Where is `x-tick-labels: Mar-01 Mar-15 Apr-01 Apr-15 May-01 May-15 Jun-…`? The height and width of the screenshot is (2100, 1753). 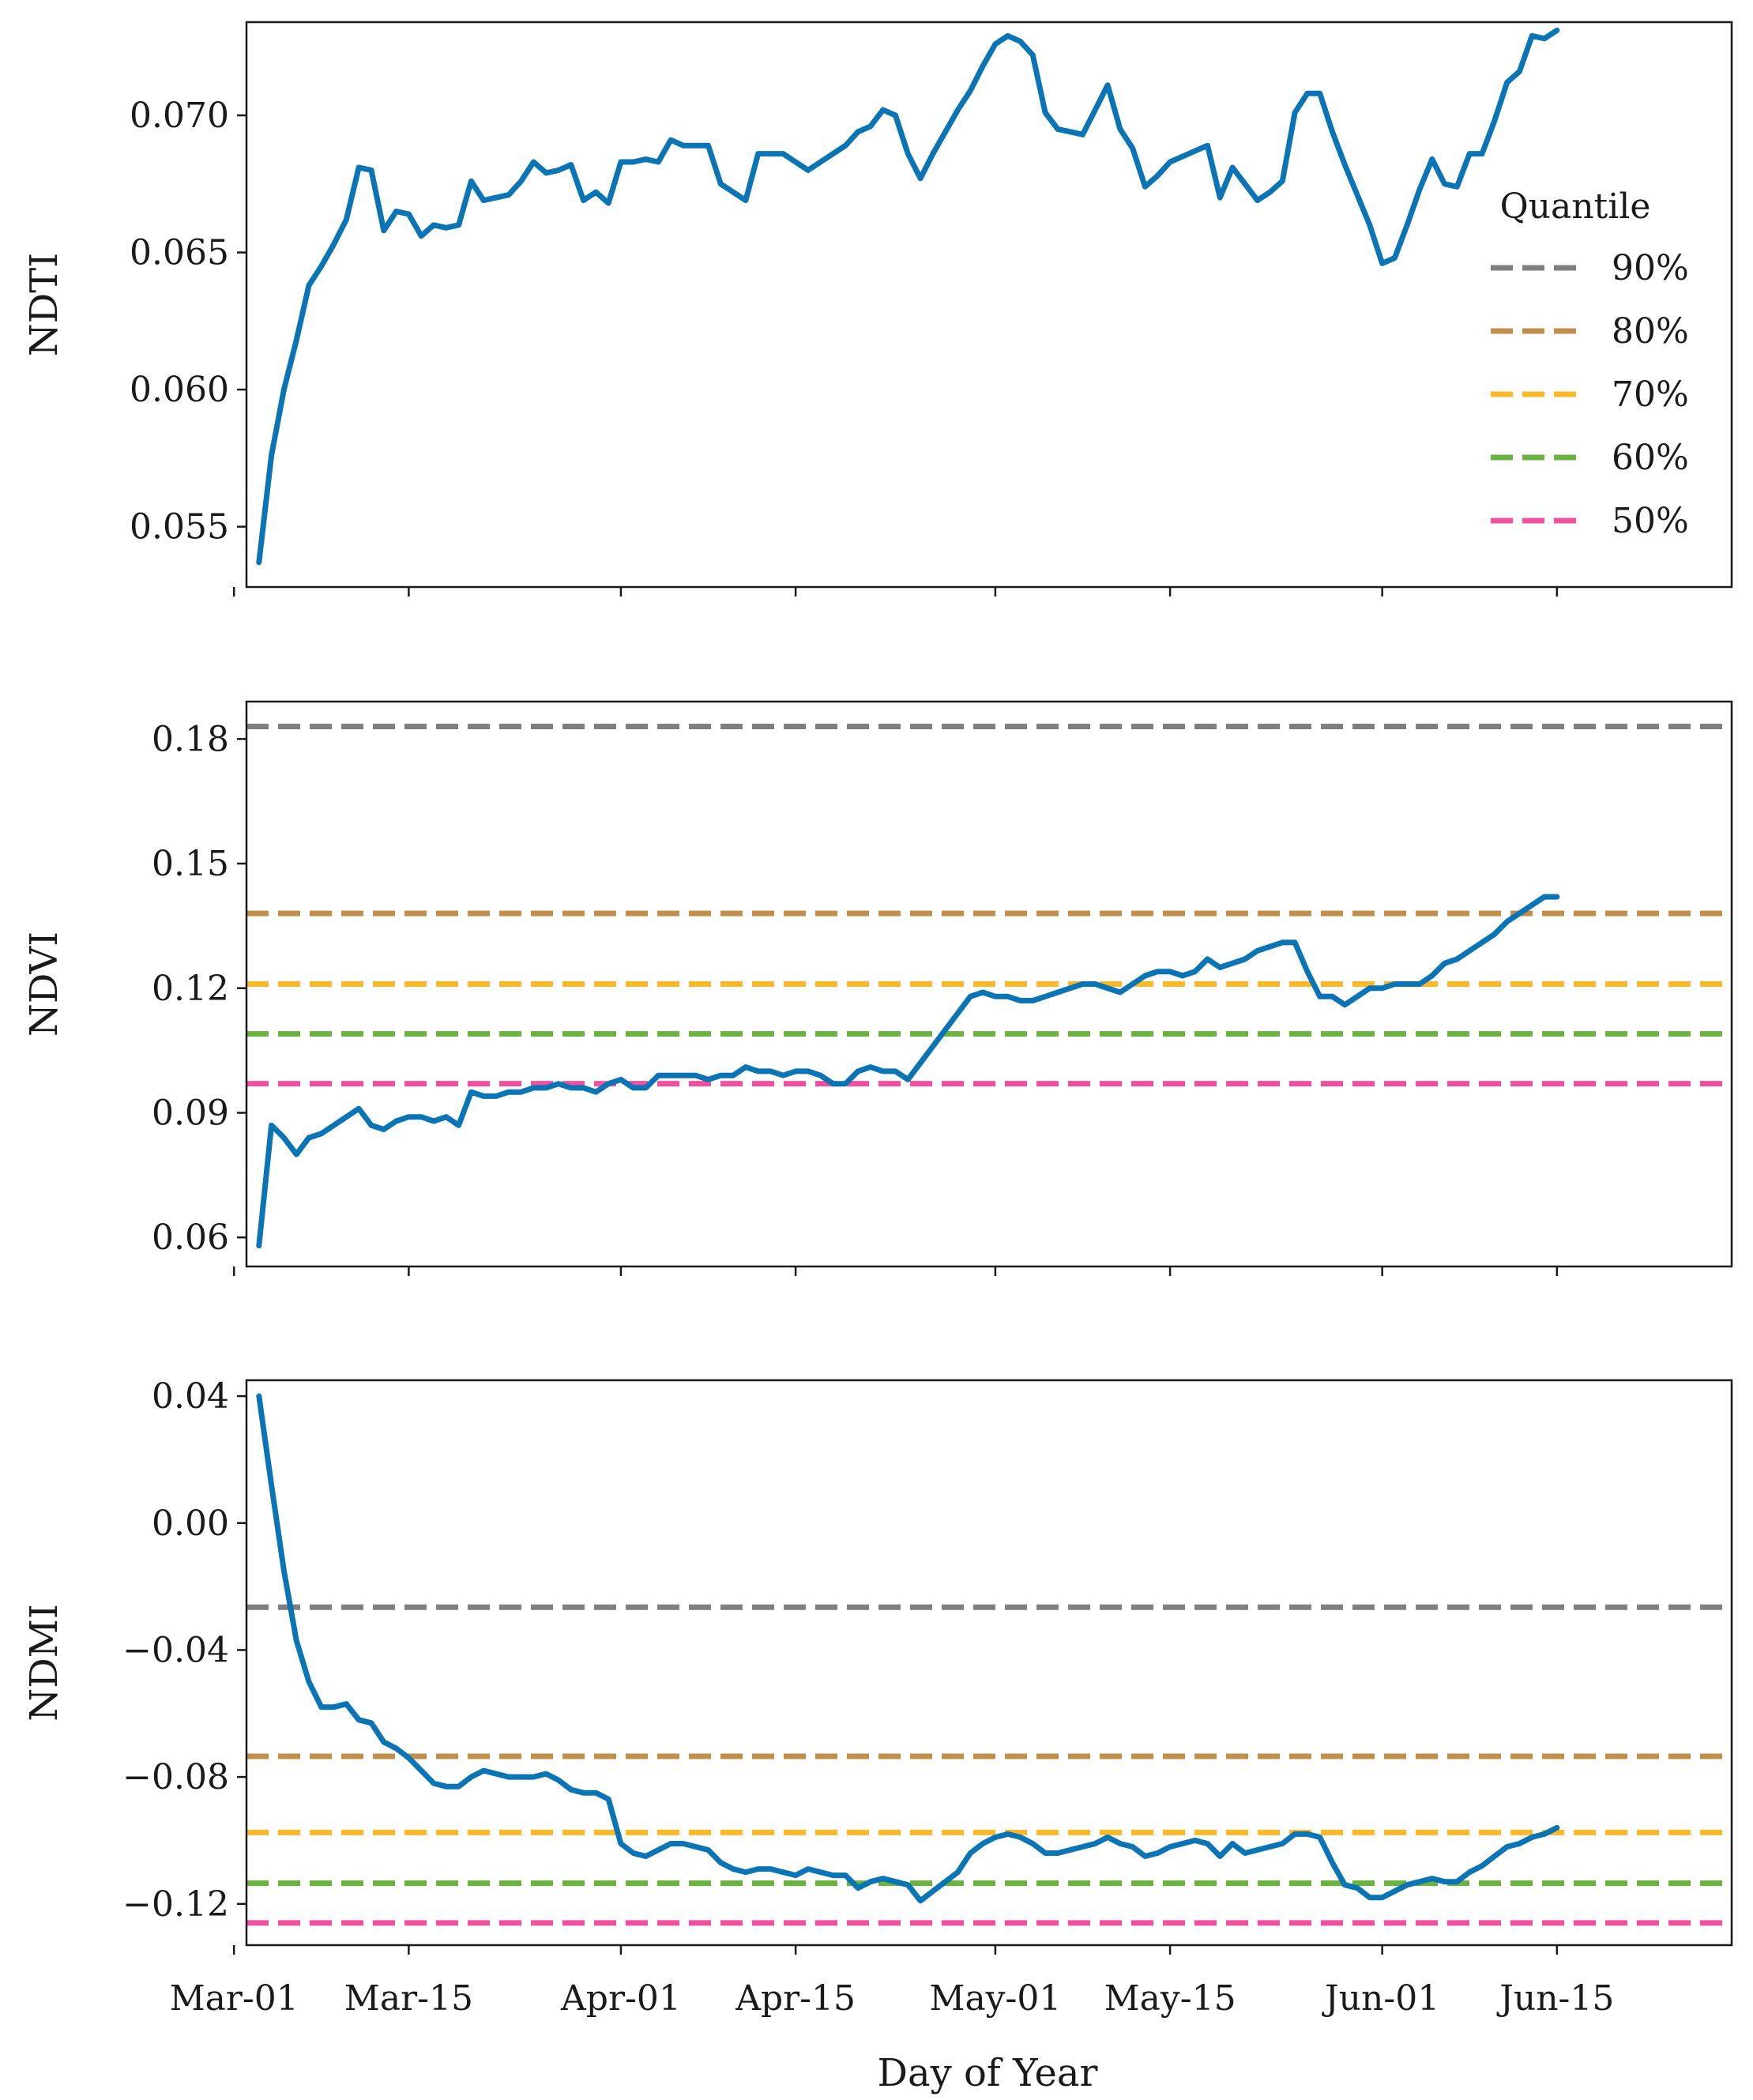 x-tick-labels: Mar-01 Mar-15 Apr-01 Apr-15 May-01 May-15 Jun-… is located at coordinates (893, 1999).